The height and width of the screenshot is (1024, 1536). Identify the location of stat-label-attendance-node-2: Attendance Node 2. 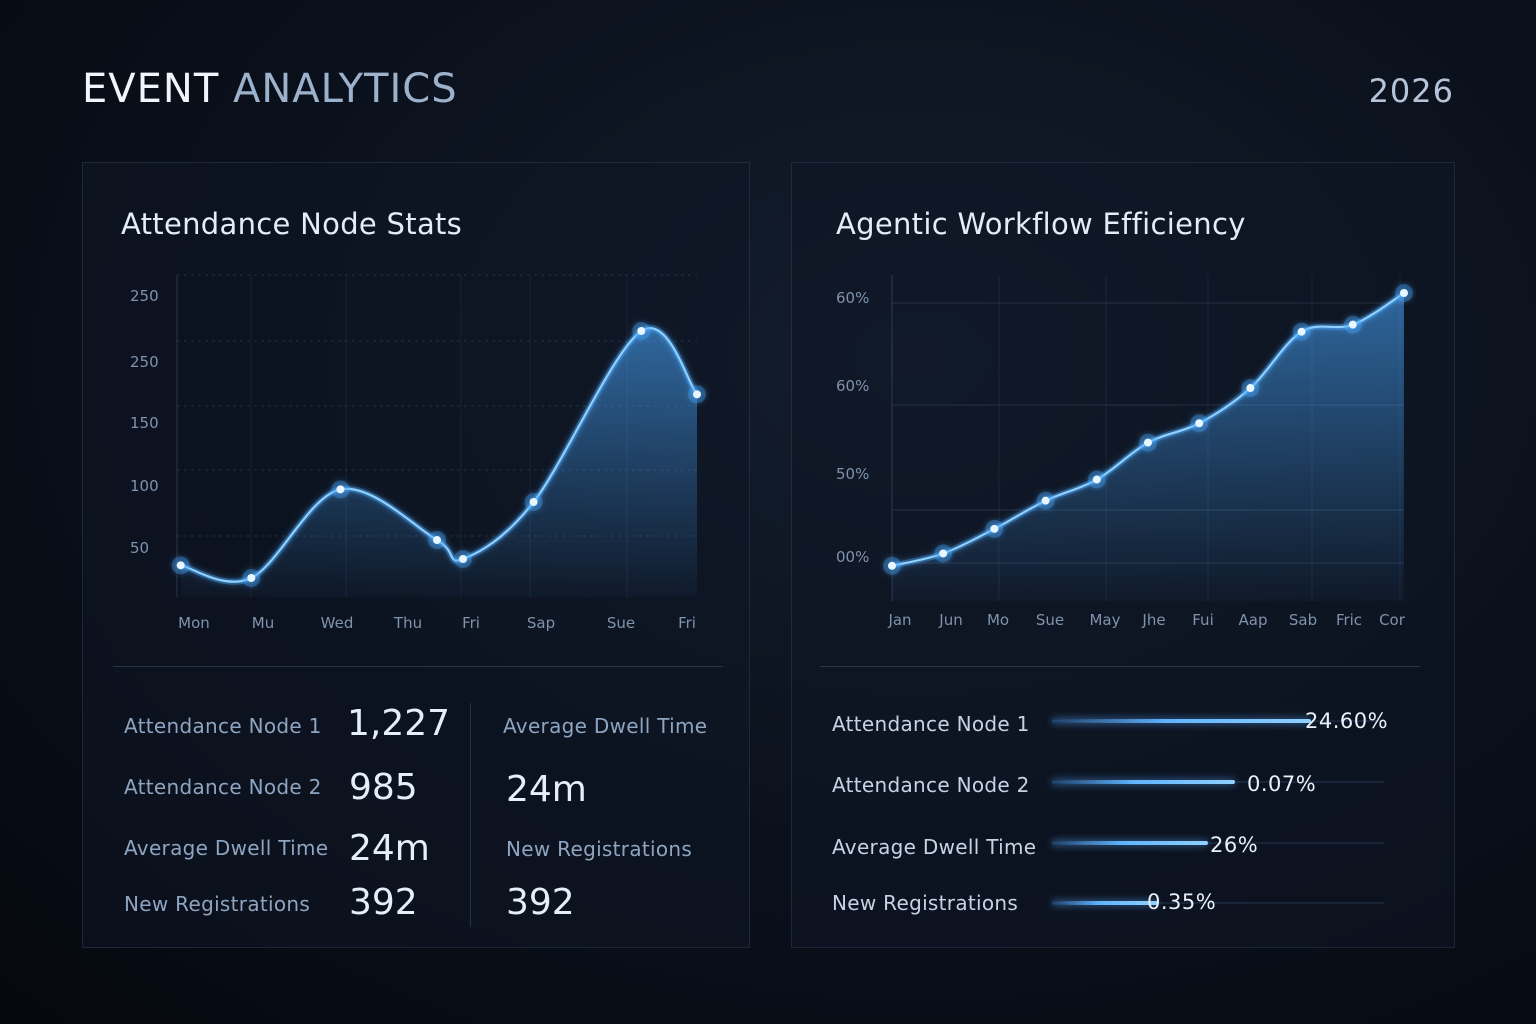
(223, 787).